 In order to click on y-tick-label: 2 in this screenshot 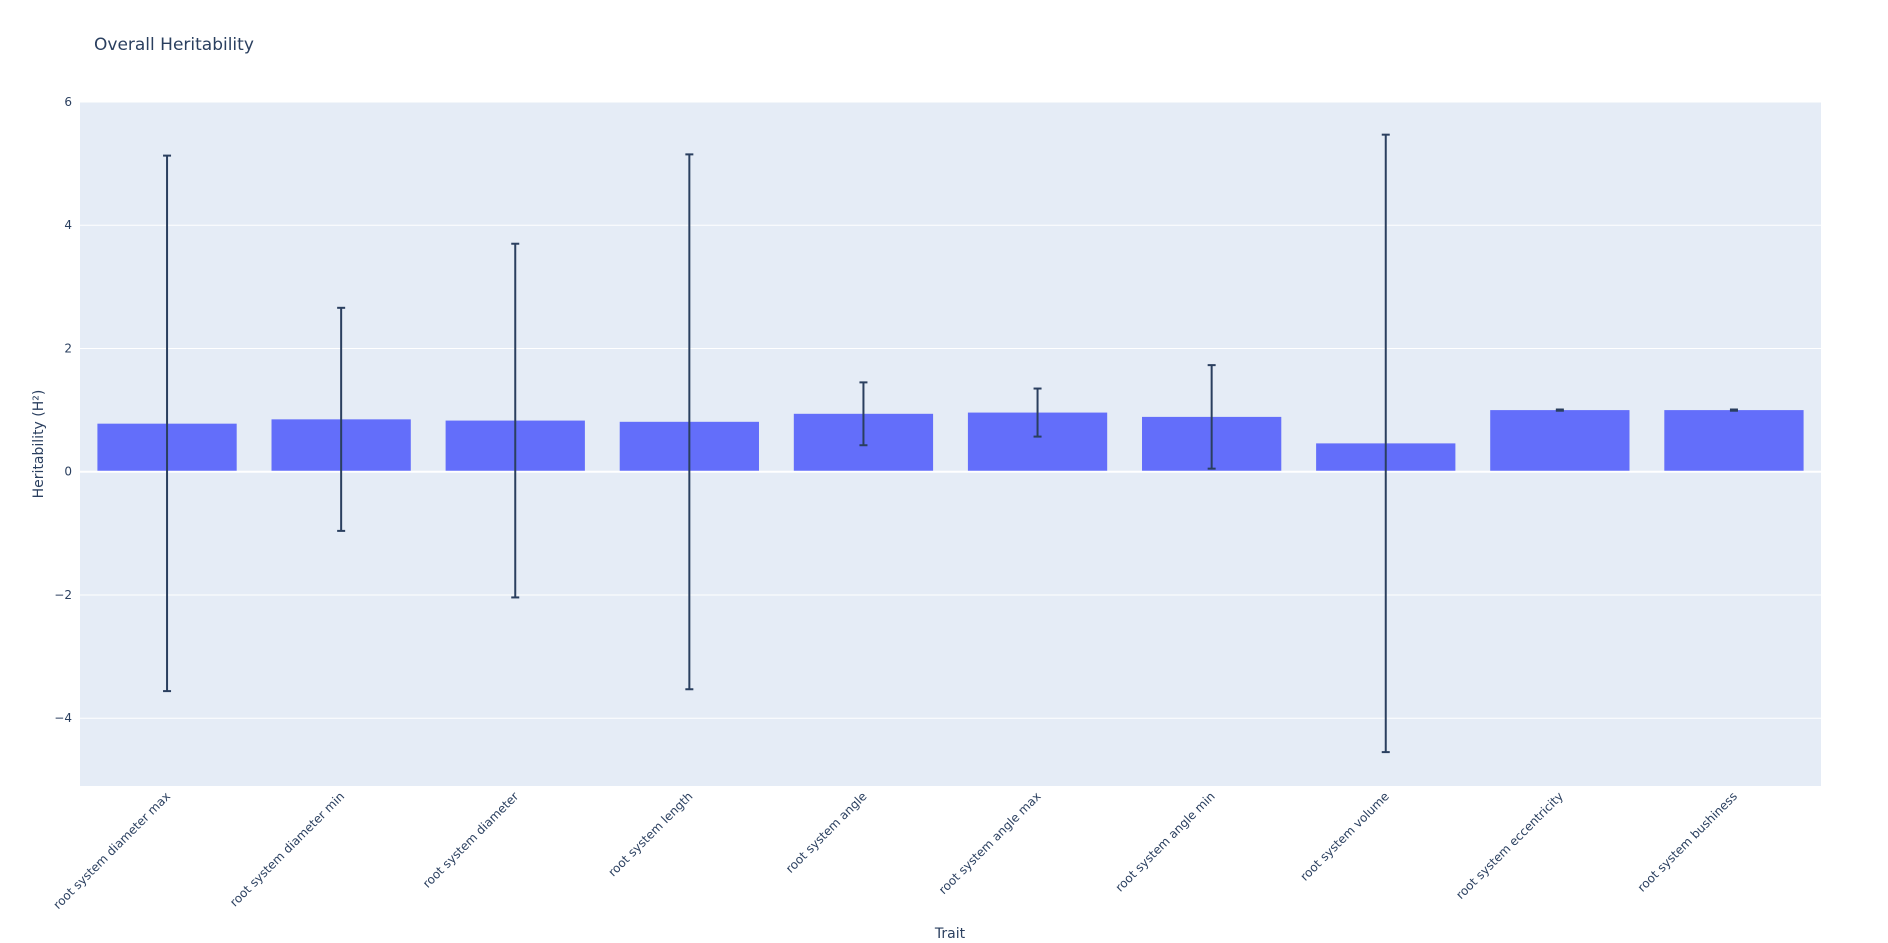, I will do `click(68, 348)`.